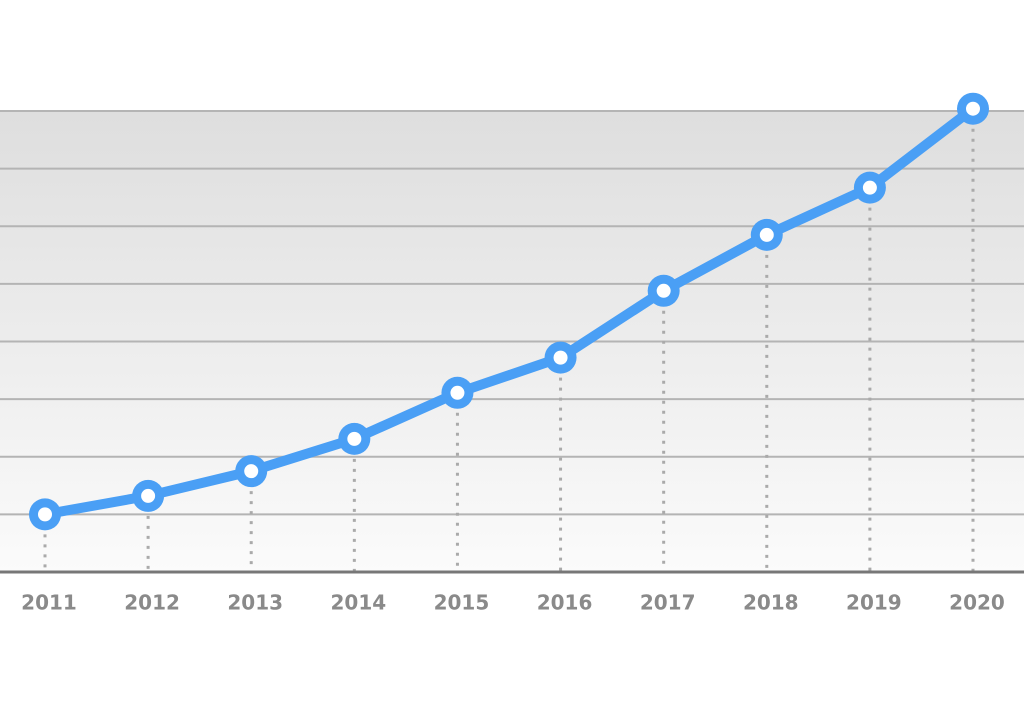 The height and width of the screenshot is (709, 1024). What do you see at coordinates (49, 603) in the screenshot?
I see `x-tick-label: 2011` at bounding box center [49, 603].